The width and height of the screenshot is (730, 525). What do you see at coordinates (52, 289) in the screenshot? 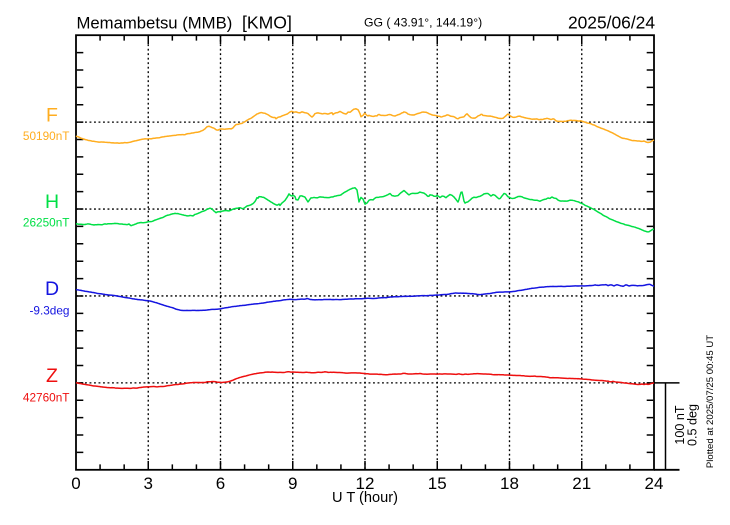
I see `svg-text: D` at bounding box center [52, 289].